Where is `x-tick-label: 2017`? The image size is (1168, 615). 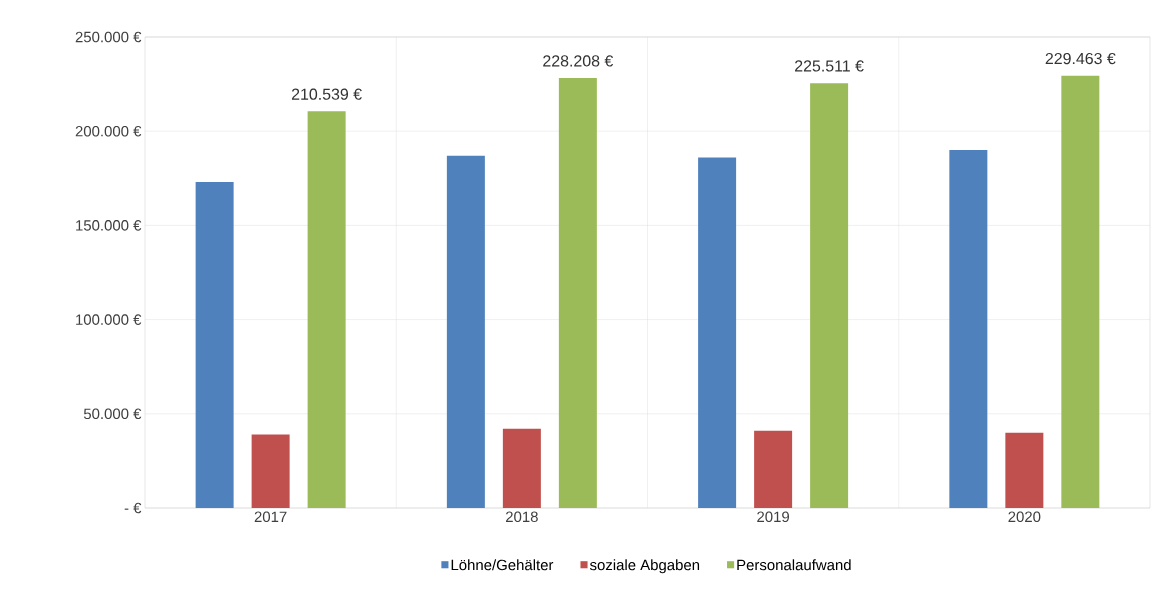
x-tick-label: 2017 is located at coordinates (270, 517).